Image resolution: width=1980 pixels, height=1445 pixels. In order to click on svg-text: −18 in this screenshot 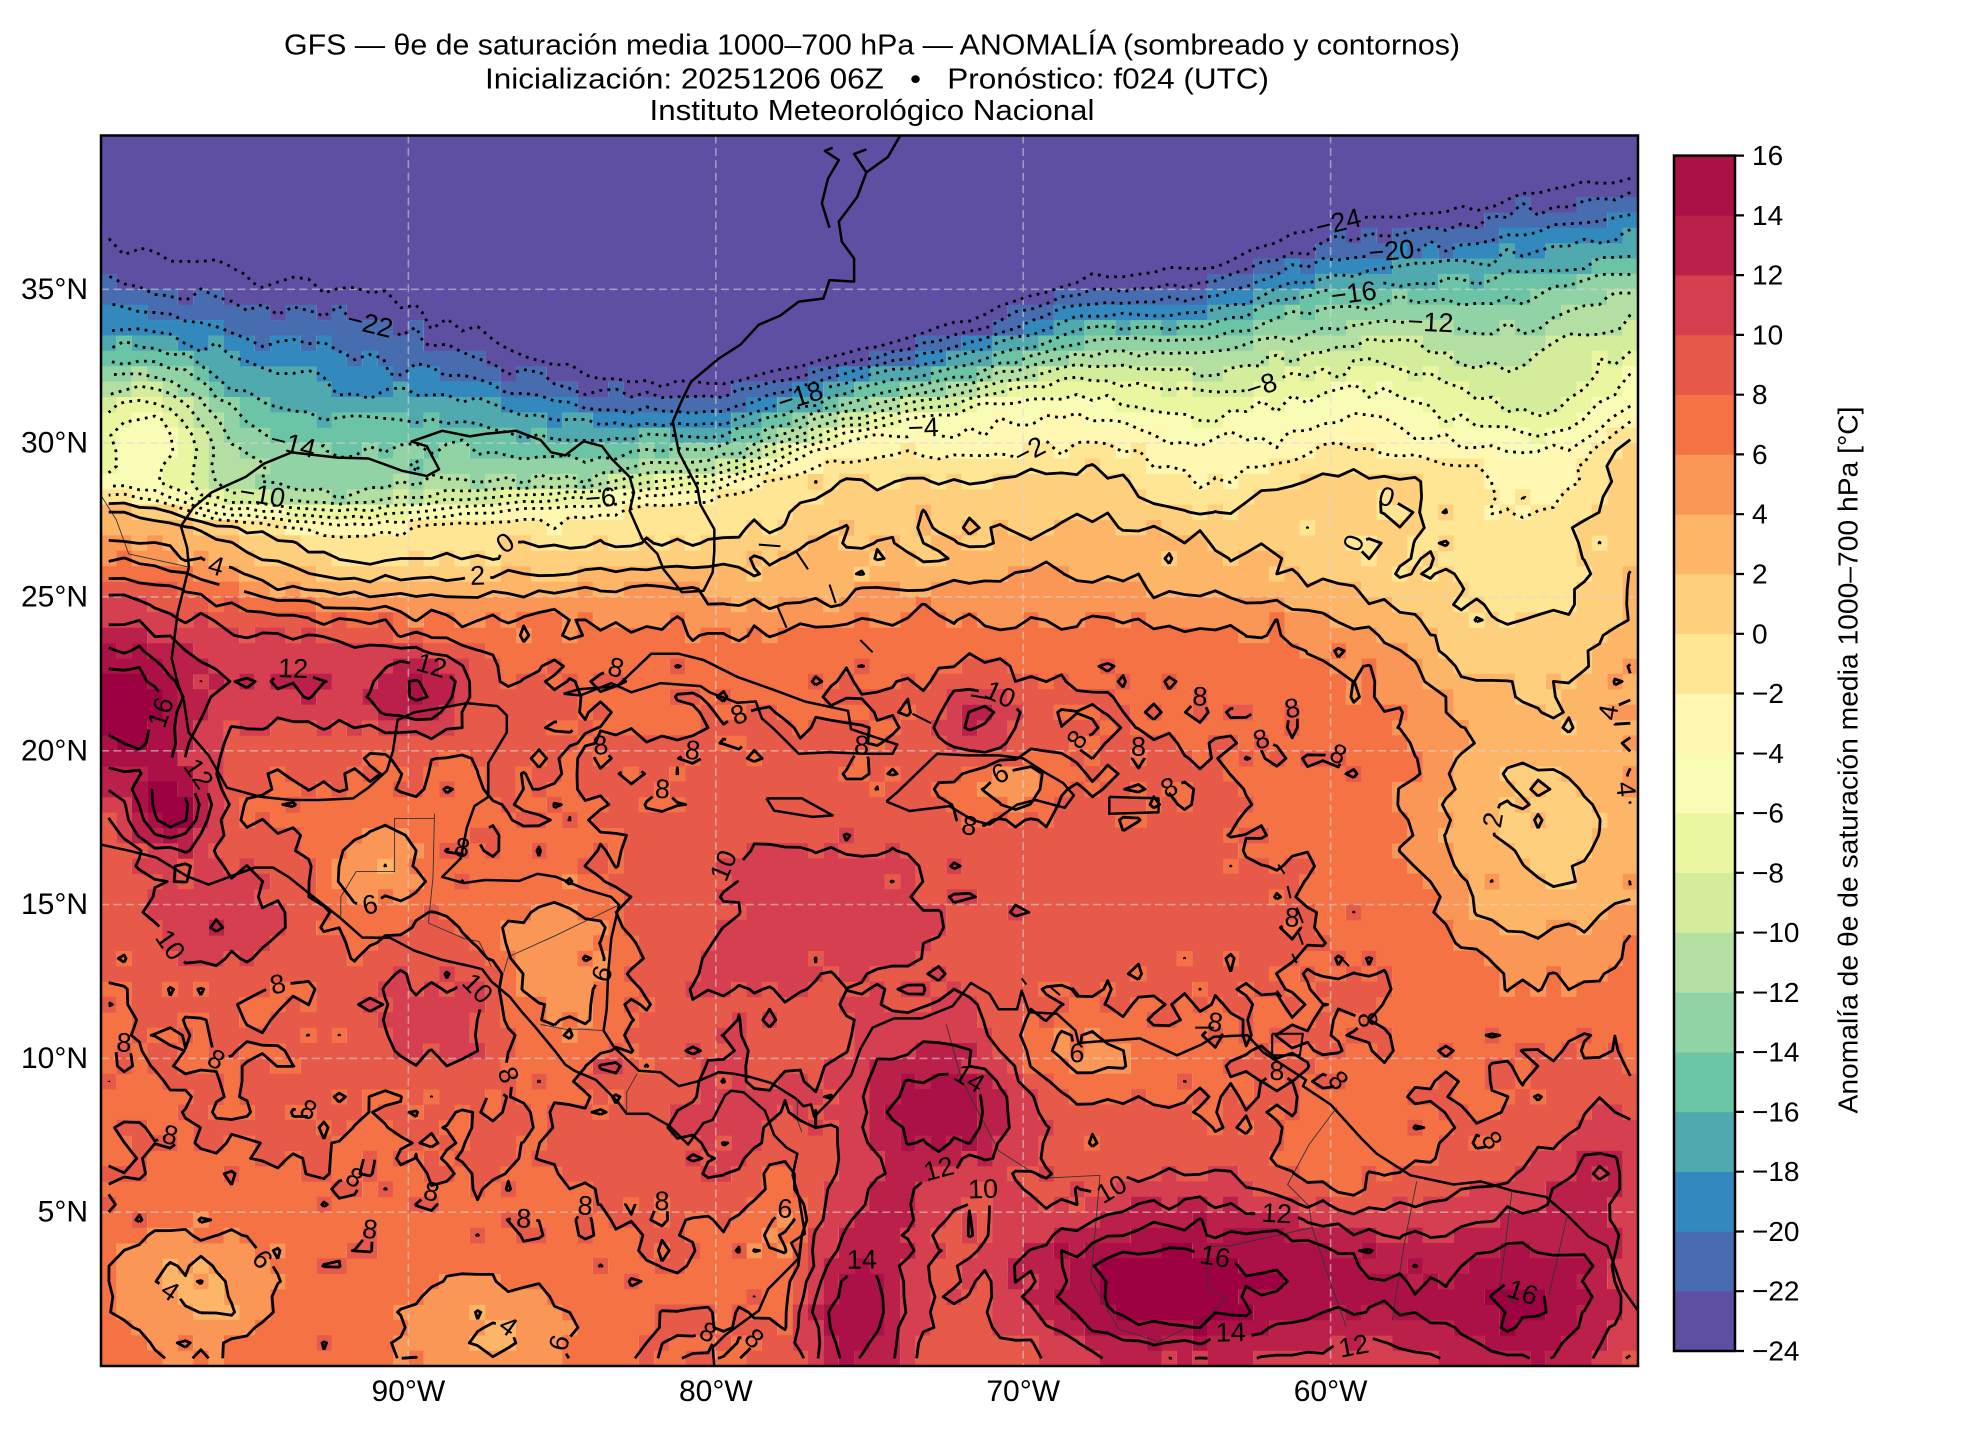, I will do `click(1776, 1171)`.